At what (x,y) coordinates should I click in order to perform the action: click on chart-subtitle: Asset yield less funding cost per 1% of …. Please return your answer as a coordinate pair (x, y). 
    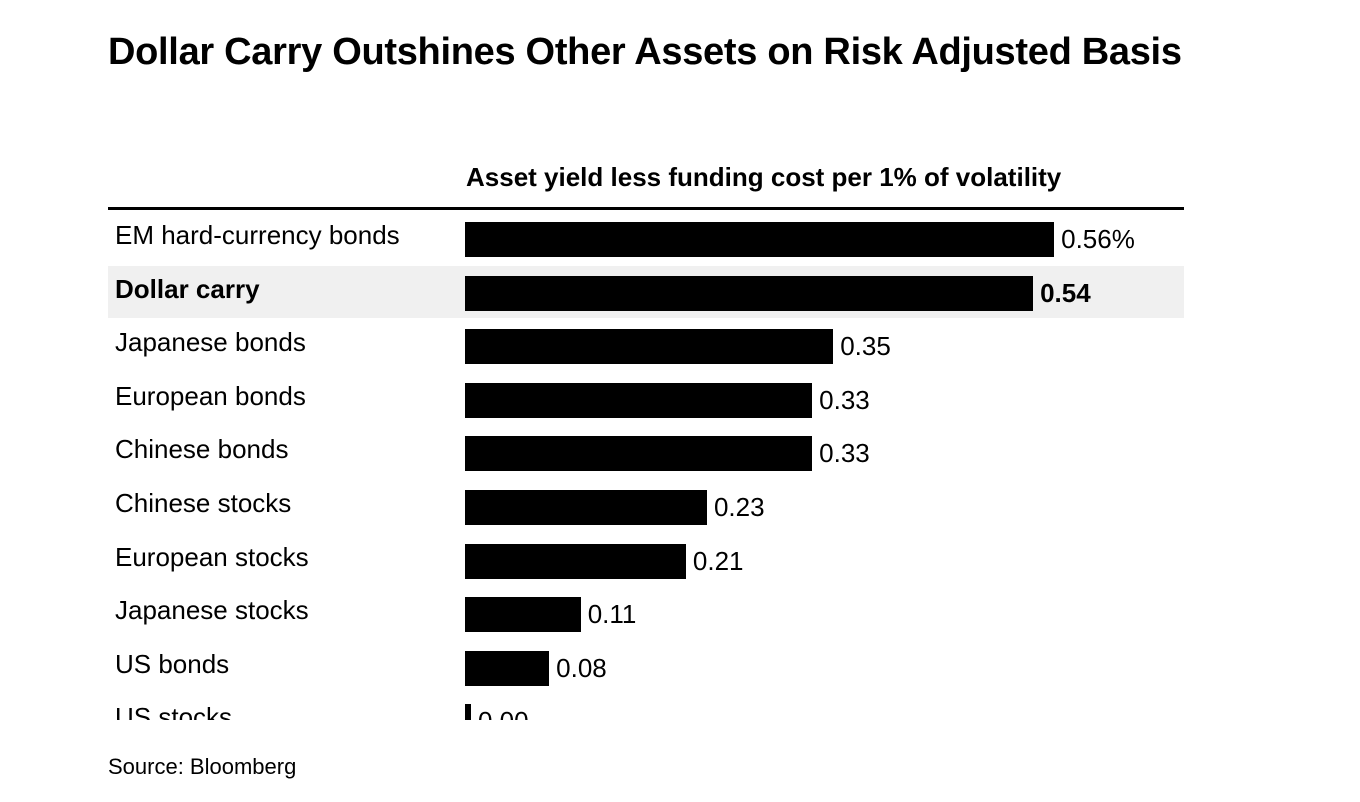
    Looking at the image, I should click on (764, 177).